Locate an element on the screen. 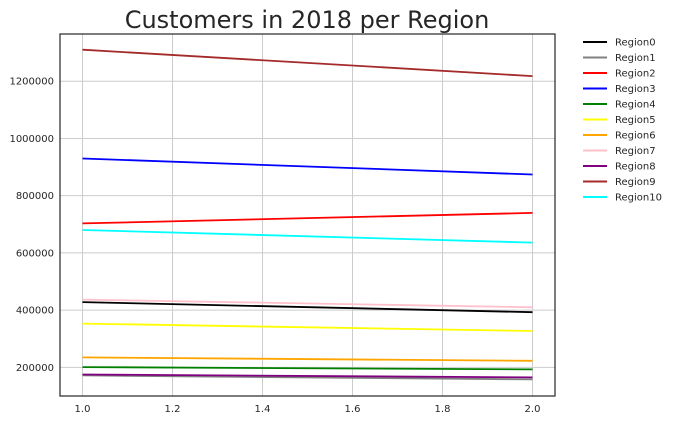  x-axis-ticks: 1.0 1.2 1.4 1.6 1.8 2.0 is located at coordinates (308, 409).